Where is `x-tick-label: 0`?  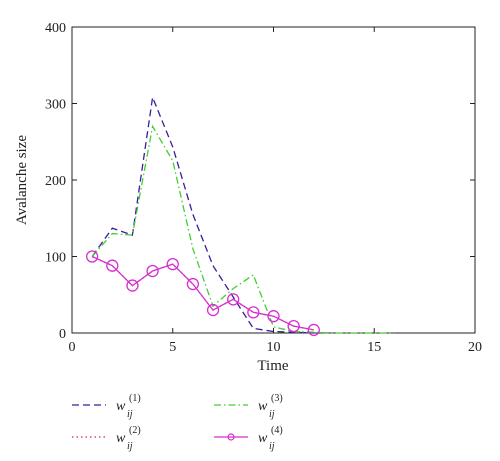 x-tick-label: 0 is located at coordinates (72, 347).